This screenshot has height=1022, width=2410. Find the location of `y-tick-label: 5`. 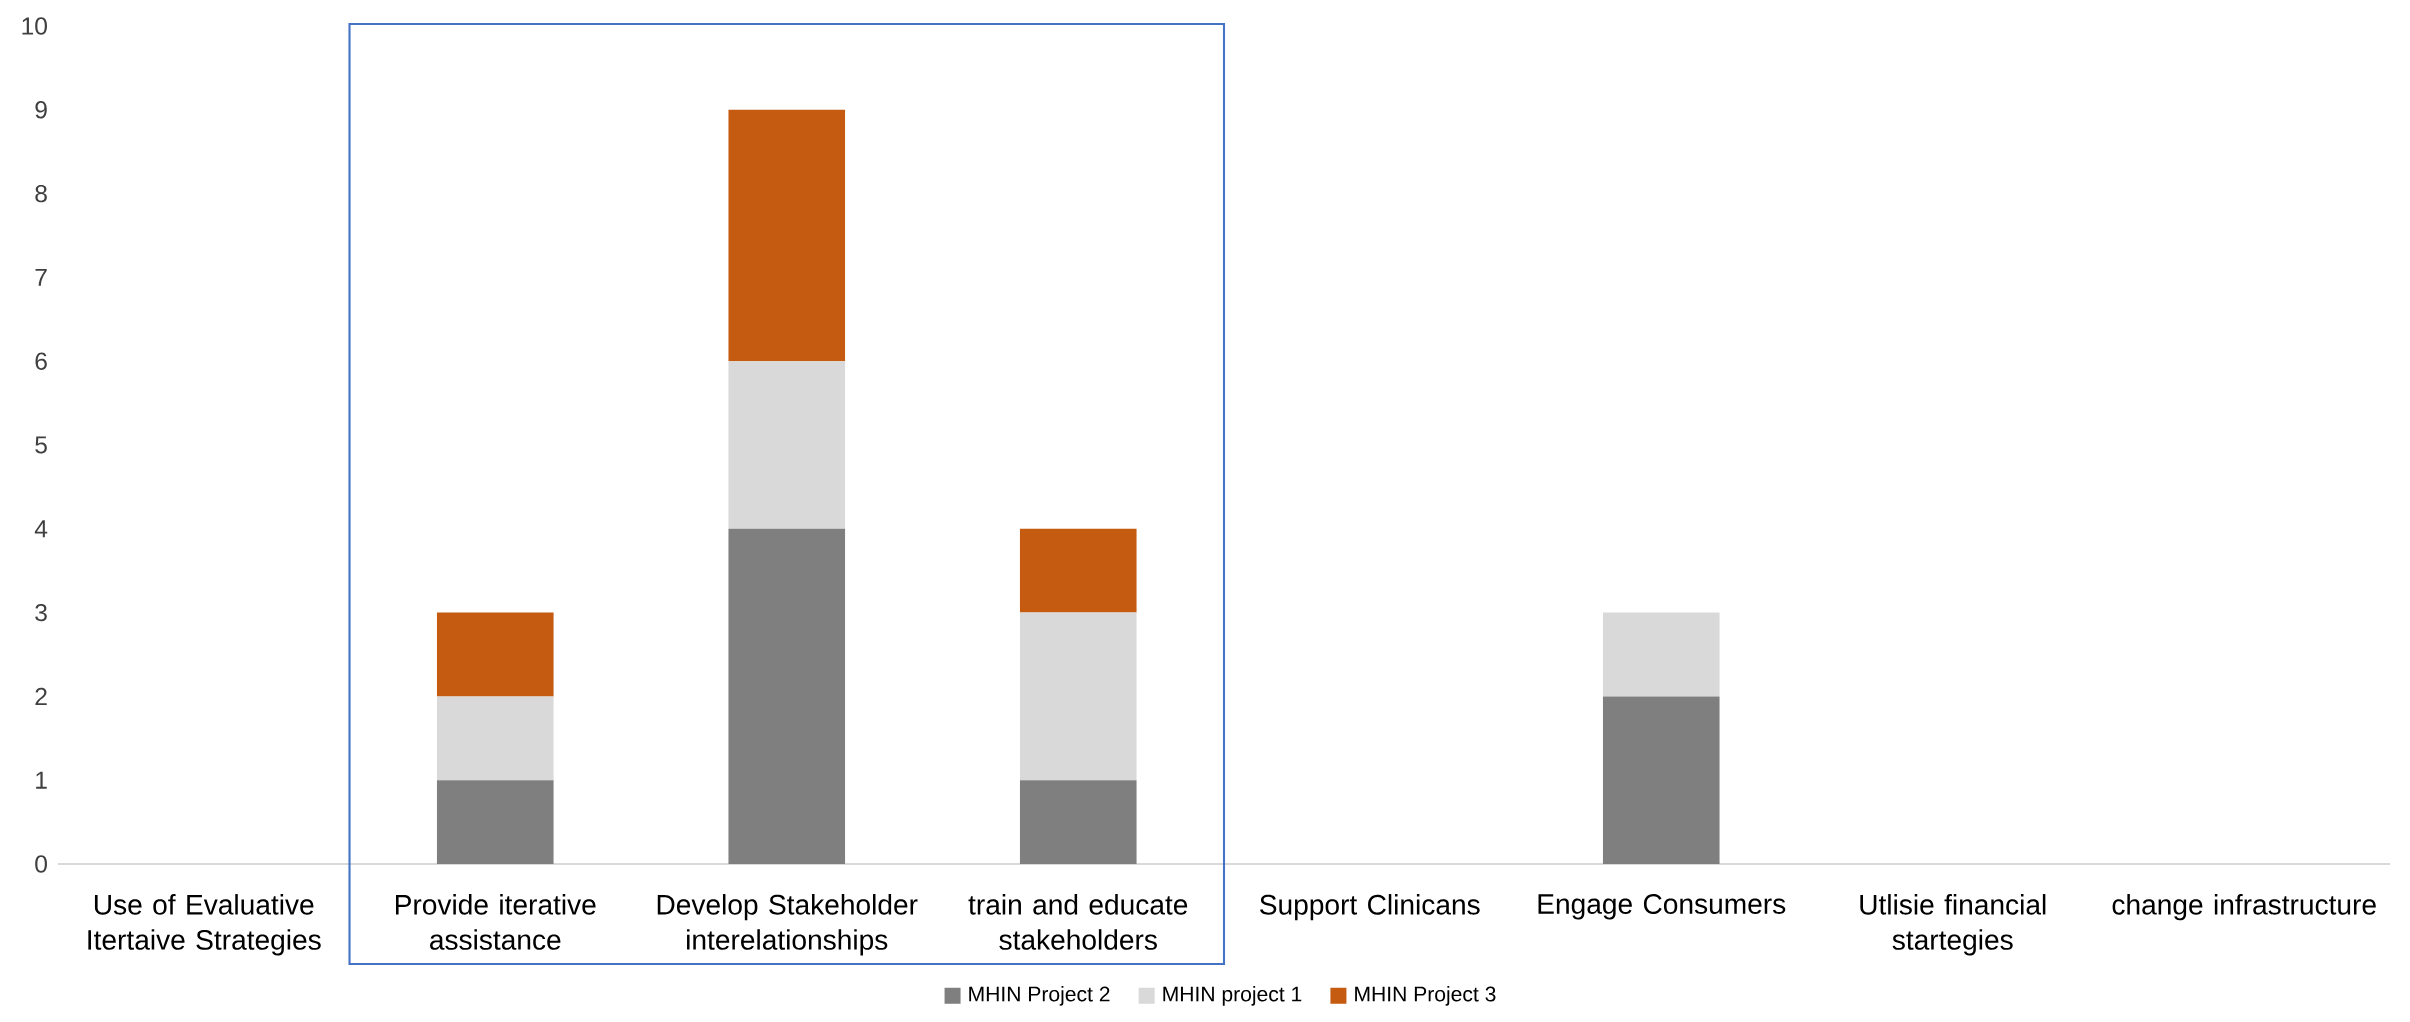

y-tick-label: 5 is located at coordinates (41, 445).